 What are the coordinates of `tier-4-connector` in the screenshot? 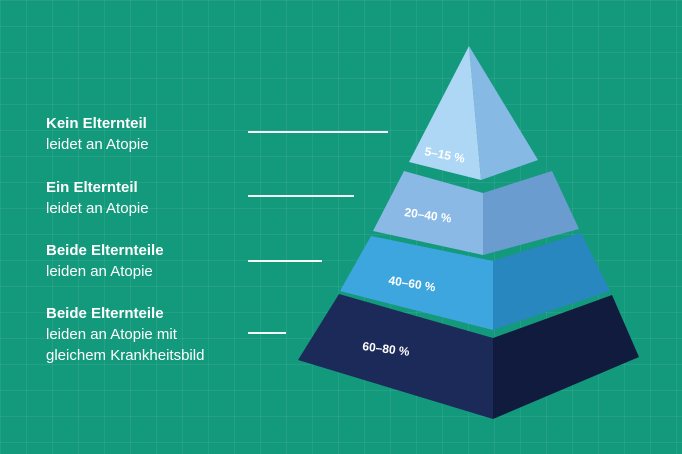 It's located at (267, 333).